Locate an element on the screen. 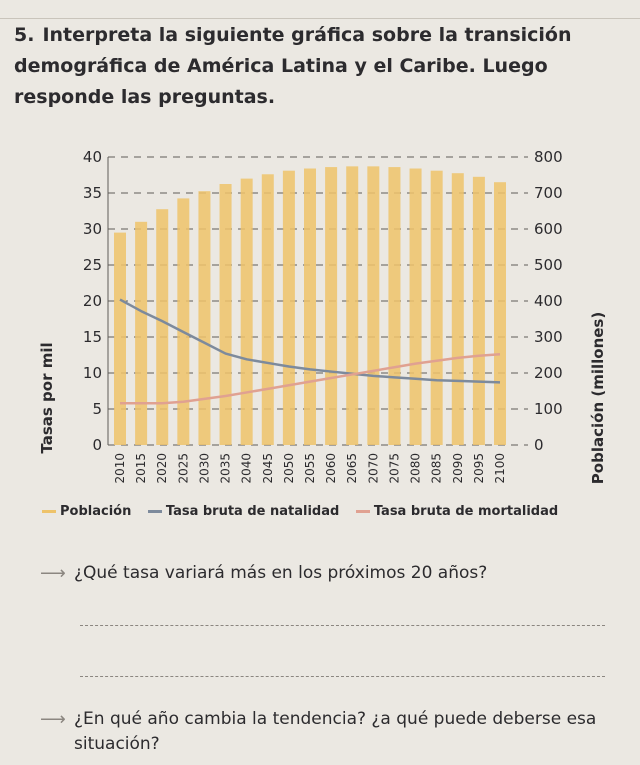 The height and width of the screenshot is (765, 640). left-axis-label: Tasas por mil is located at coordinates (47, 397).